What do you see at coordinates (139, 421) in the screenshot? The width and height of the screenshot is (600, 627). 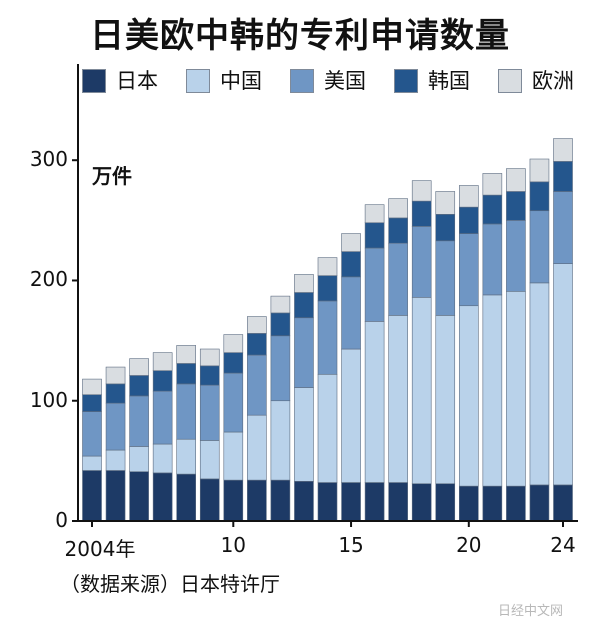 I see `bar-2006-usa` at bounding box center [139, 421].